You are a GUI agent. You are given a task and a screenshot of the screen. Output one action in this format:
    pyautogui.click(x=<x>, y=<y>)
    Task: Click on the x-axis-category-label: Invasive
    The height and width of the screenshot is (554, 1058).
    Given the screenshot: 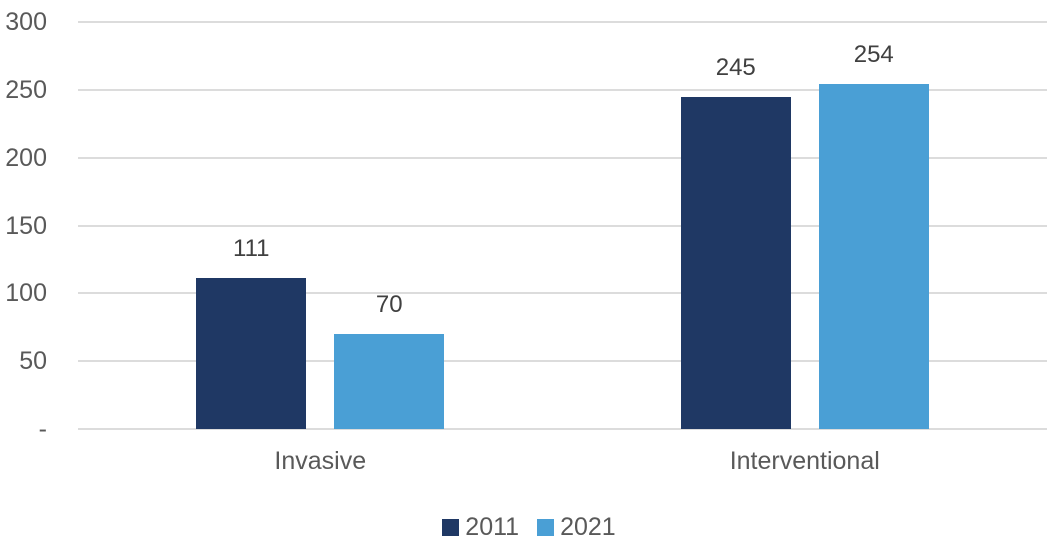 What is the action you would take?
    pyautogui.click(x=320, y=461)
    